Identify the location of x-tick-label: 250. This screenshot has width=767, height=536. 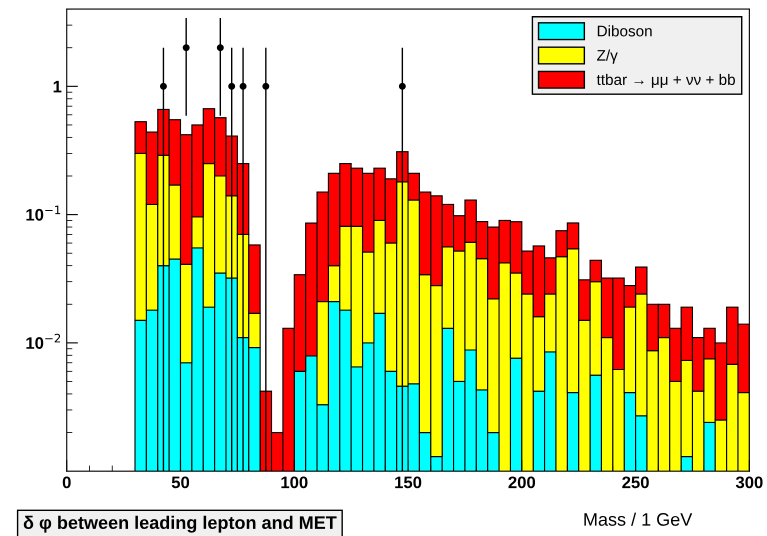
(635, 482).